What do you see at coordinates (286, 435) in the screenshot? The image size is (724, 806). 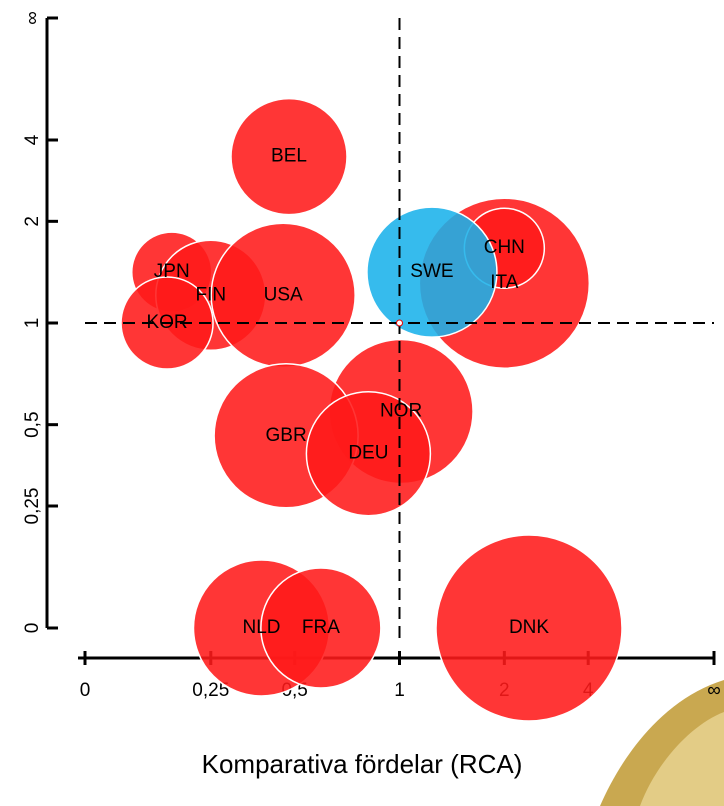 I see `bubble-label: GBR` at bounding box center [286, 435].